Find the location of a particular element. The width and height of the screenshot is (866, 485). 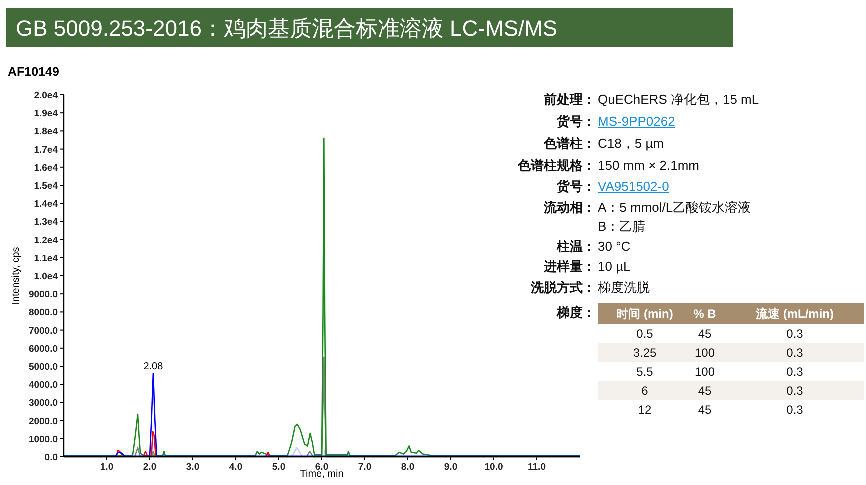

y-tick-label: 1.8e4 is located at coordinates (46, 132).